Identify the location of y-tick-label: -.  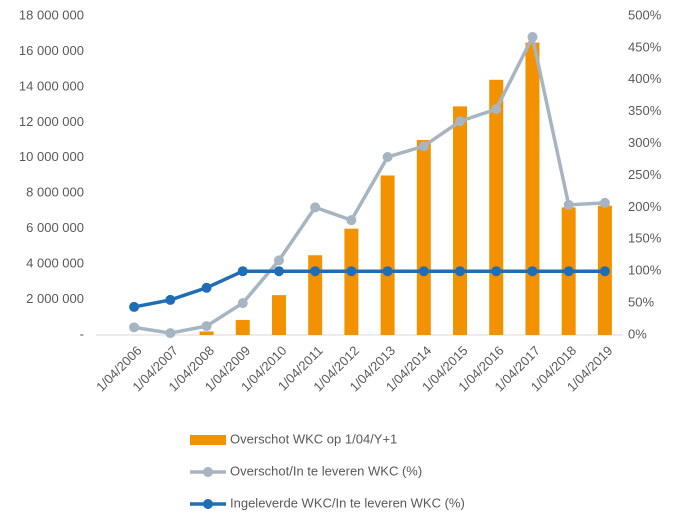
(82, 333).